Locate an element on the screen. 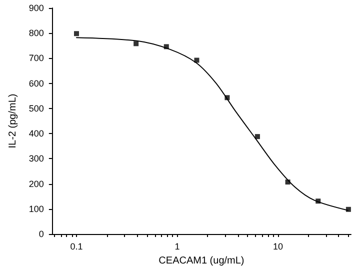 The image size is (359, 271). y-tick-label: 0 is located at coordinates (41, 234).